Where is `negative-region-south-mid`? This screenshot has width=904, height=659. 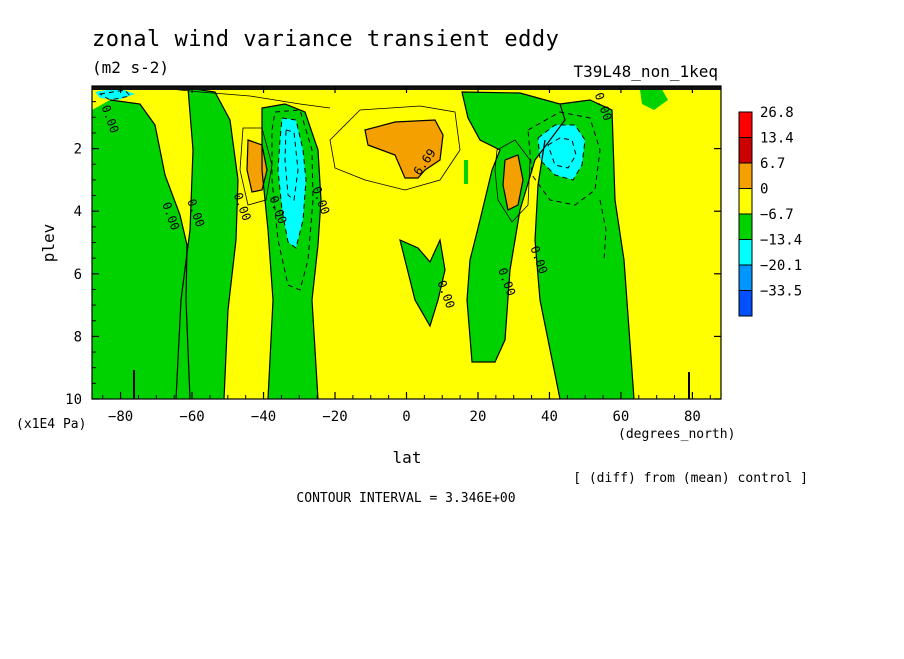 negative-region-south-mid is located at coordinates (207, 243).